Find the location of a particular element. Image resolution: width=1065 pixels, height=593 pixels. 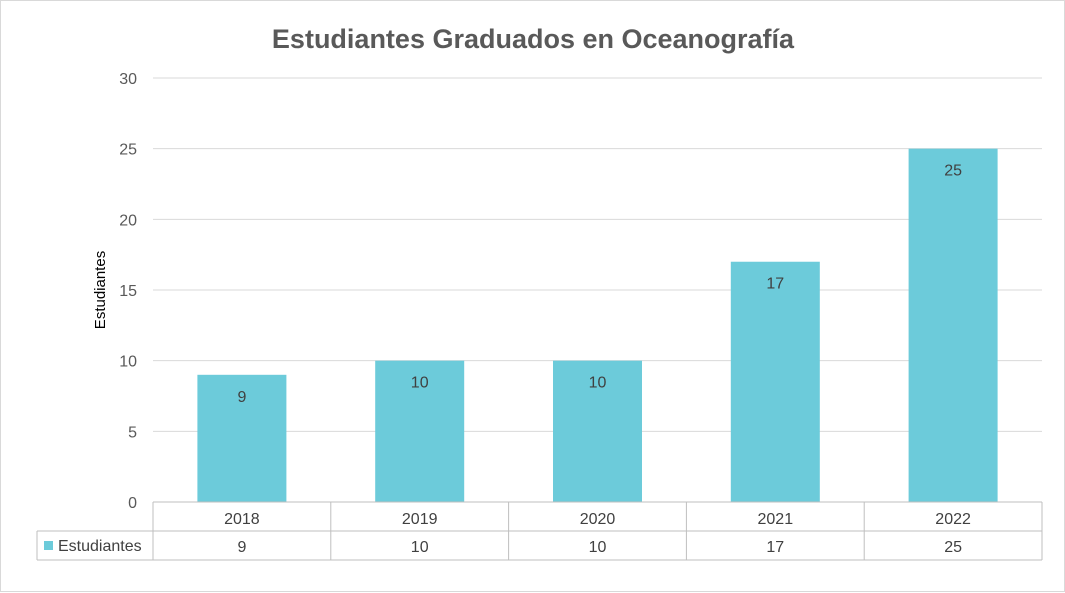

bar-2020 is located at coordinates (597, 431).